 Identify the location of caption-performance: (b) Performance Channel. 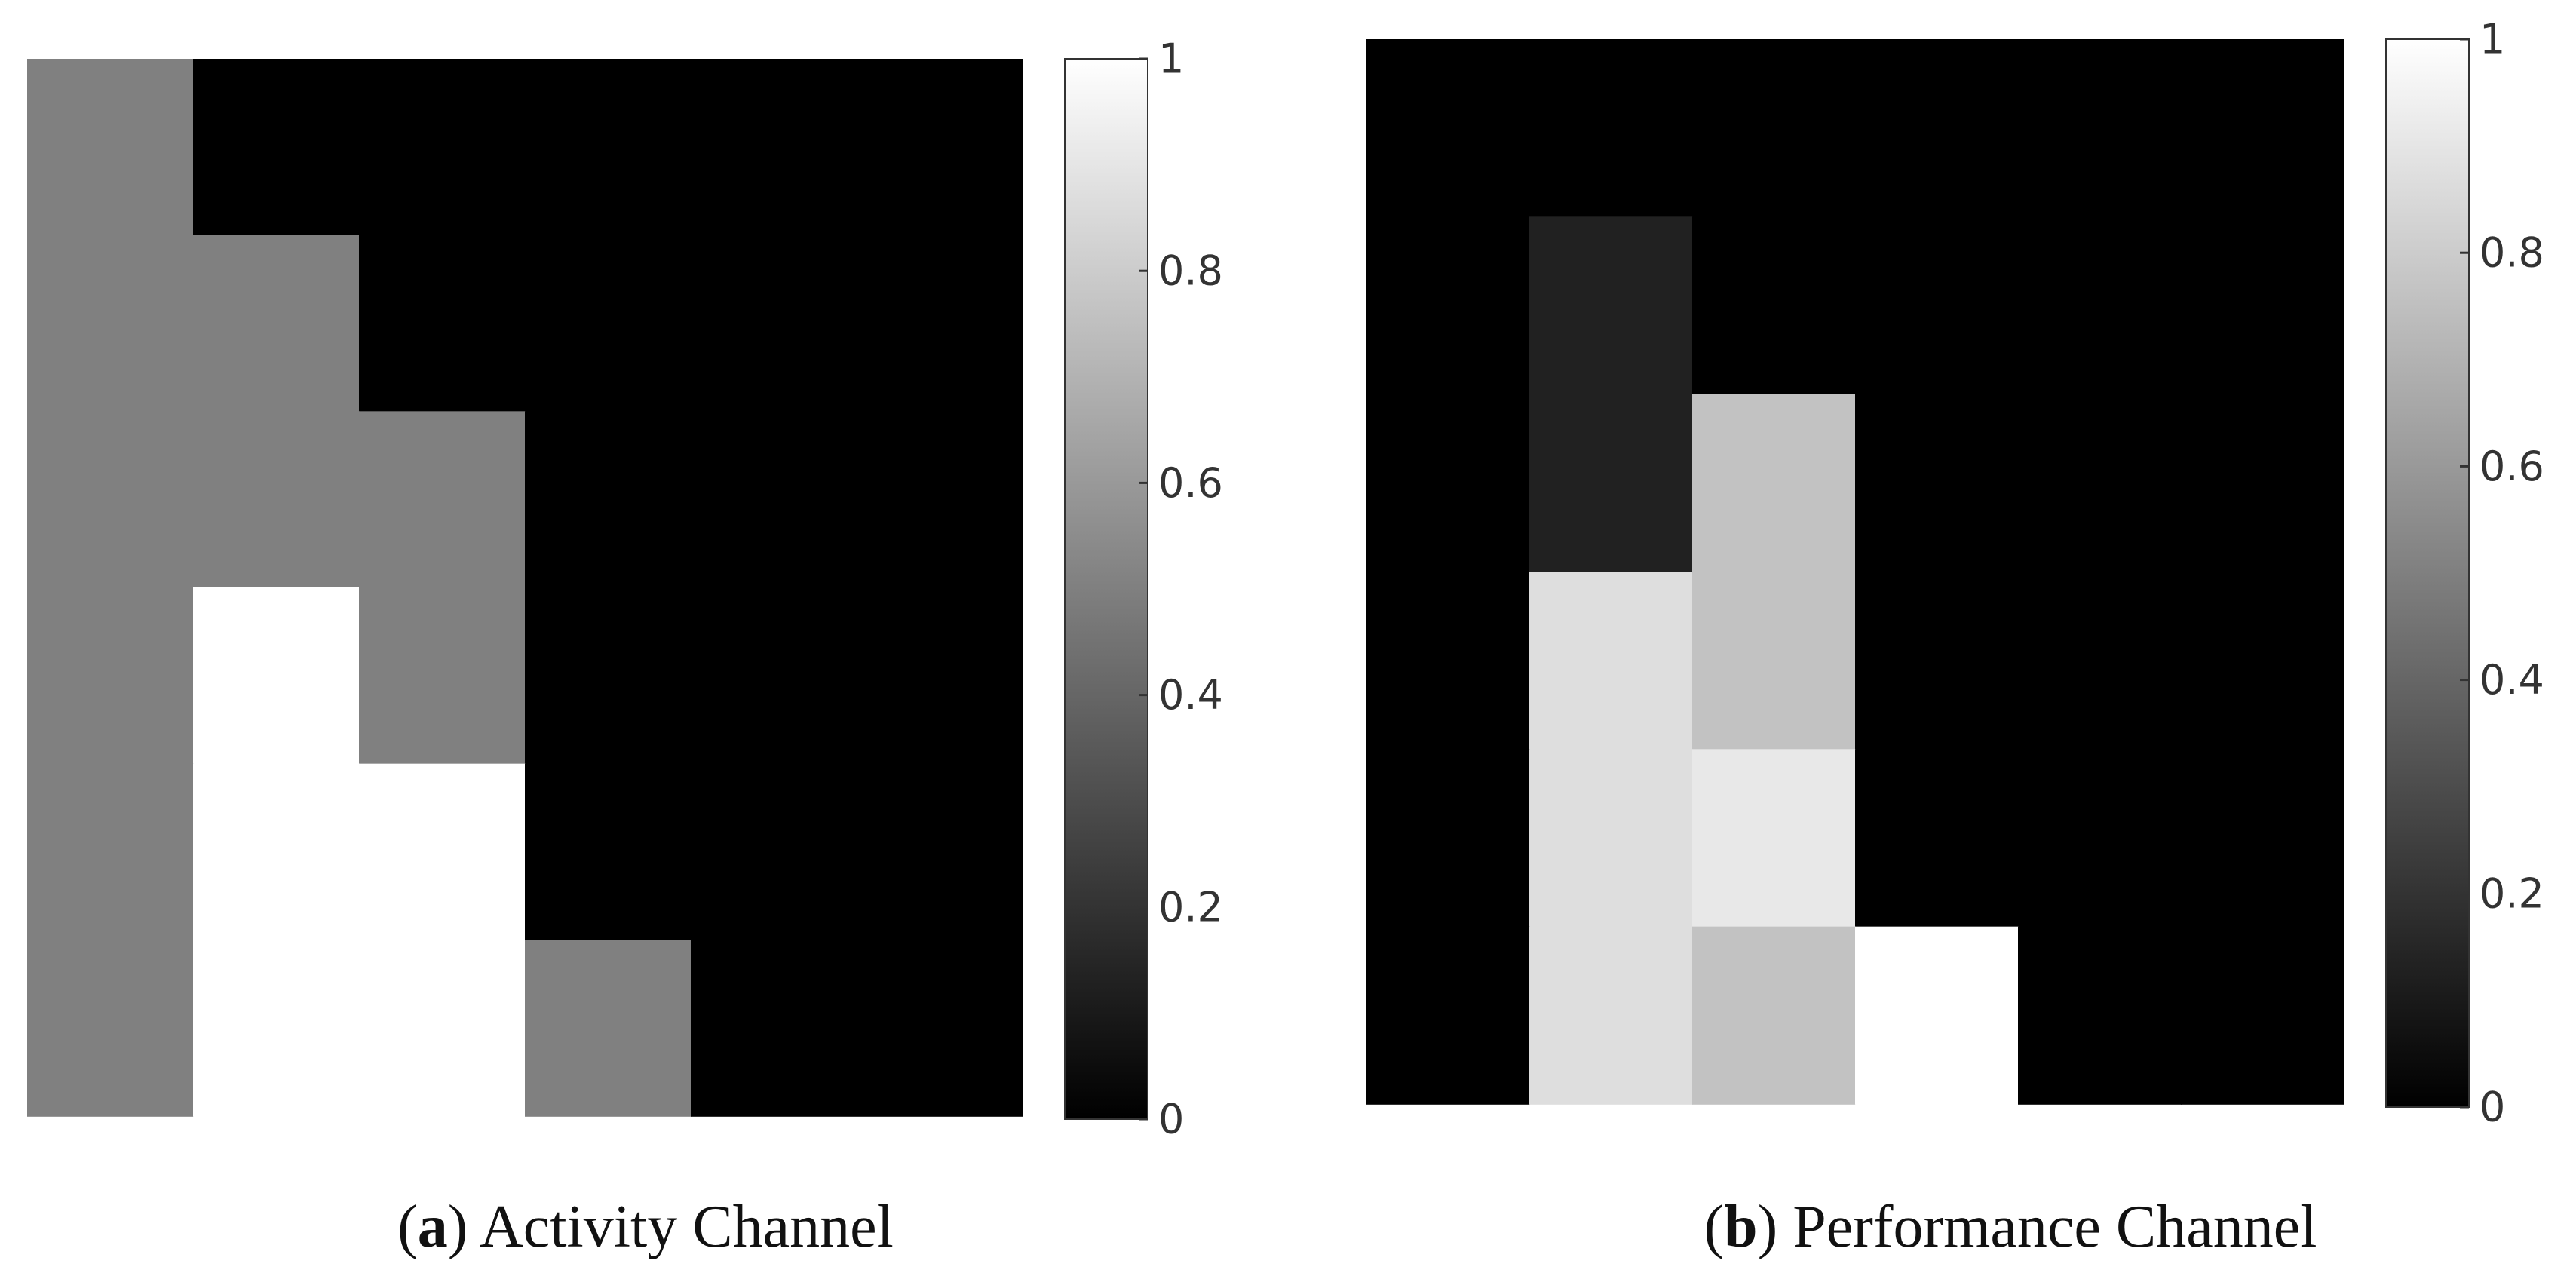
(2010, 1227).